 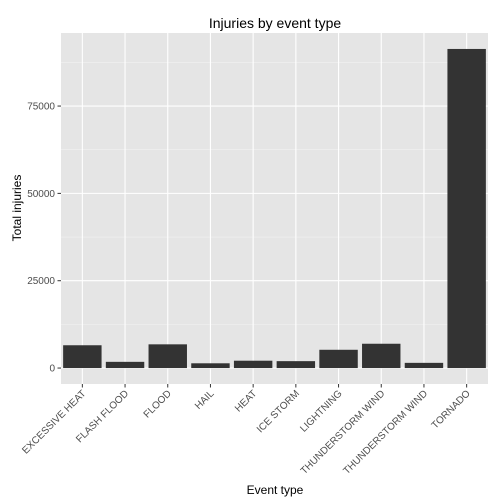 What do you see at coordinates (41, 107) in the screenshot?
I see `y-tick-label: 75000` at bounding box center [41, 107].